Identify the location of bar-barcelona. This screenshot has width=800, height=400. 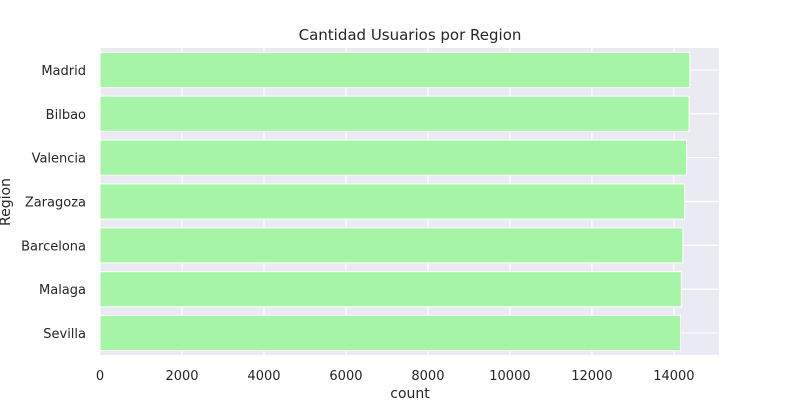
(391, 245).